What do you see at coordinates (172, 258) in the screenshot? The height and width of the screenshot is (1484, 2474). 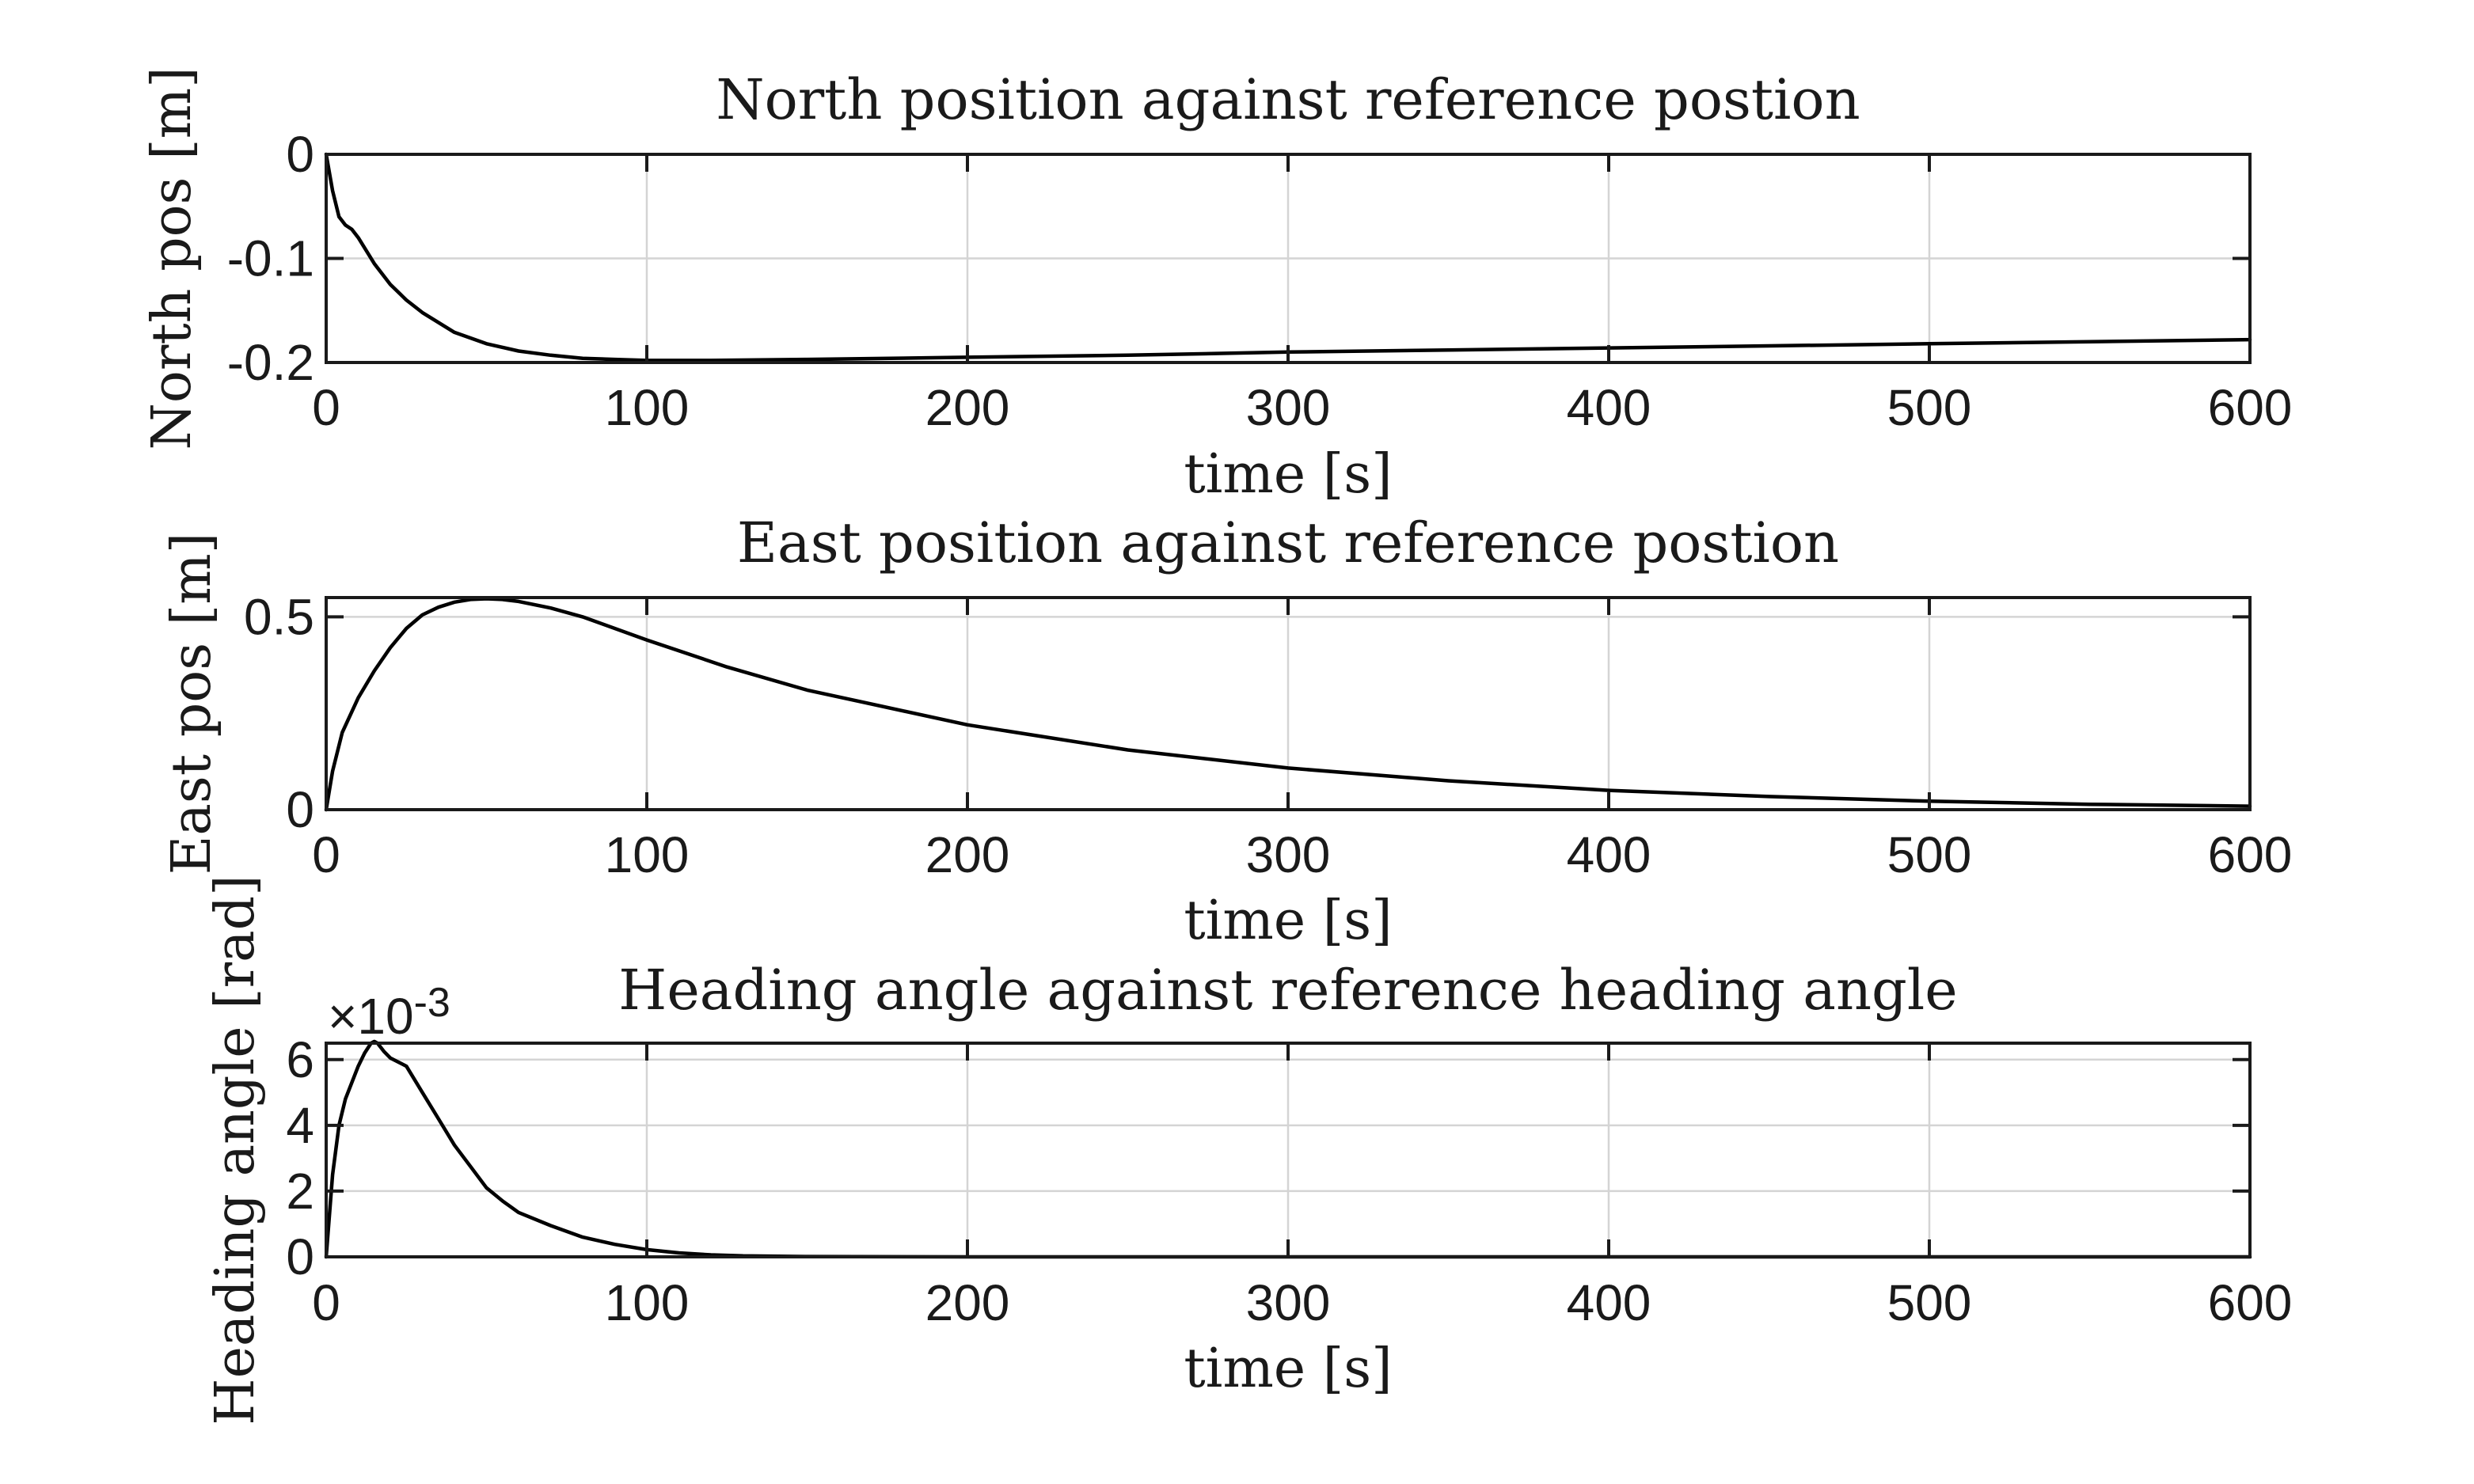 I see `y-axis-label: North pos [m]` at bounding box center [172, 258].